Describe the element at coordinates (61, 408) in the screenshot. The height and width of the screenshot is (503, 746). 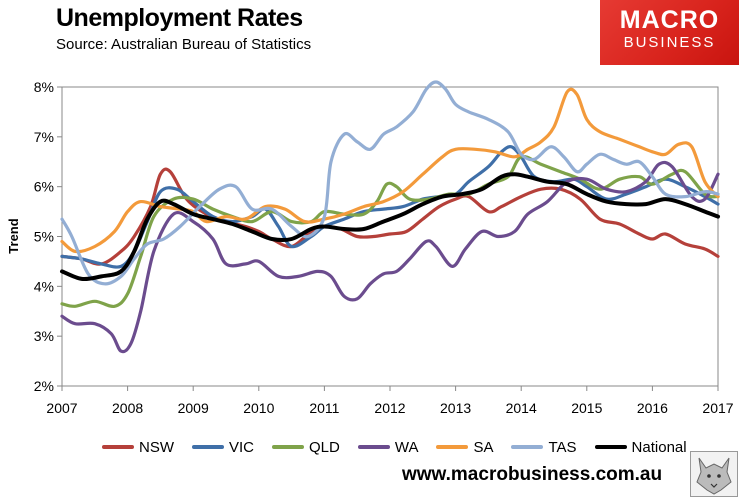
I see `x-tick-label: 2007` at that location.